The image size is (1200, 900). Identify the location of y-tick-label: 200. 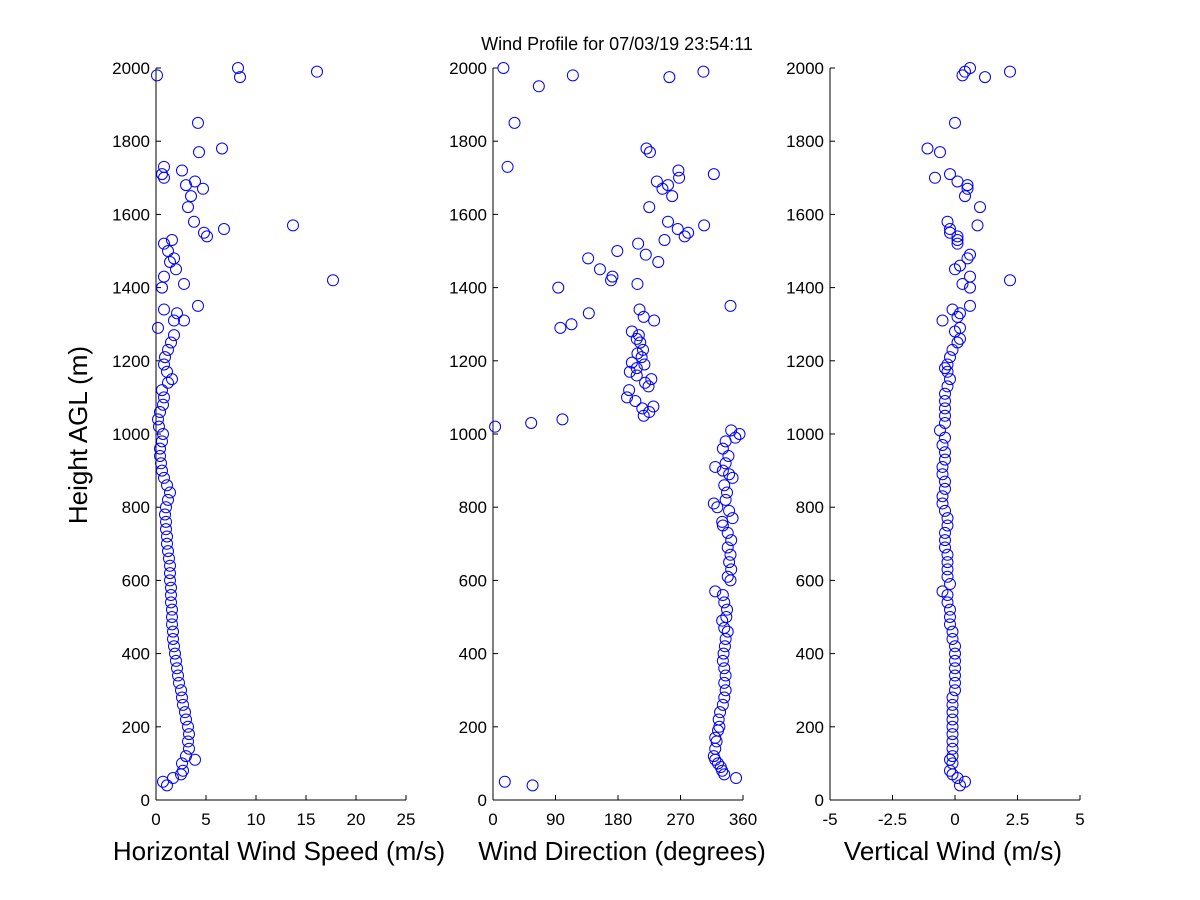
(136, 727).